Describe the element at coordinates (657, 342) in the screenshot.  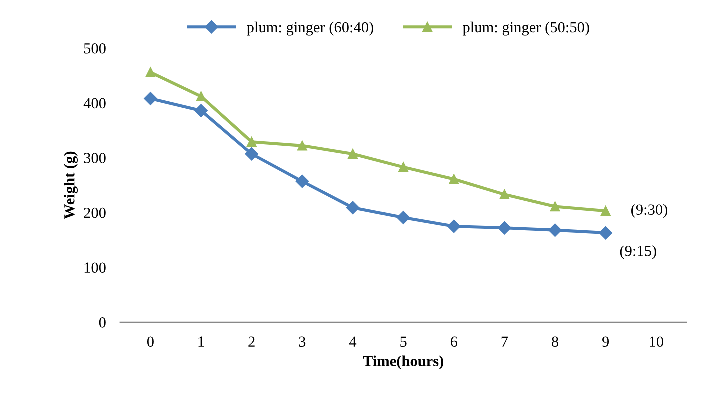
I see `x-tick-label: 10` at that location.